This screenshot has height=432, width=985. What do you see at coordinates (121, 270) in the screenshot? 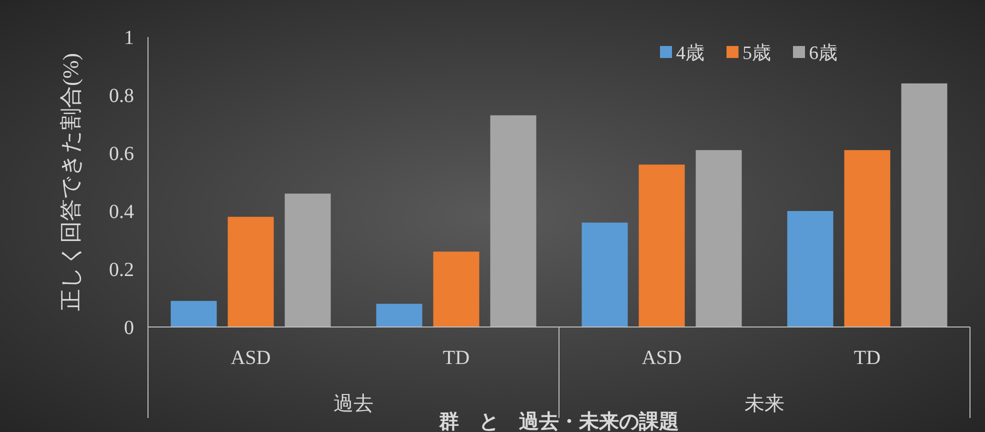
I see `y-tick-label: 0.2` at bounding box center [121, 270].